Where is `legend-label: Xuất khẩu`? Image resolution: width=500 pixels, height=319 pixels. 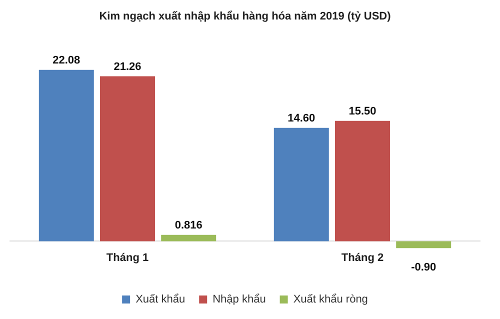
legend-label: Xuất khẩu is located at coordinates (161, 300).